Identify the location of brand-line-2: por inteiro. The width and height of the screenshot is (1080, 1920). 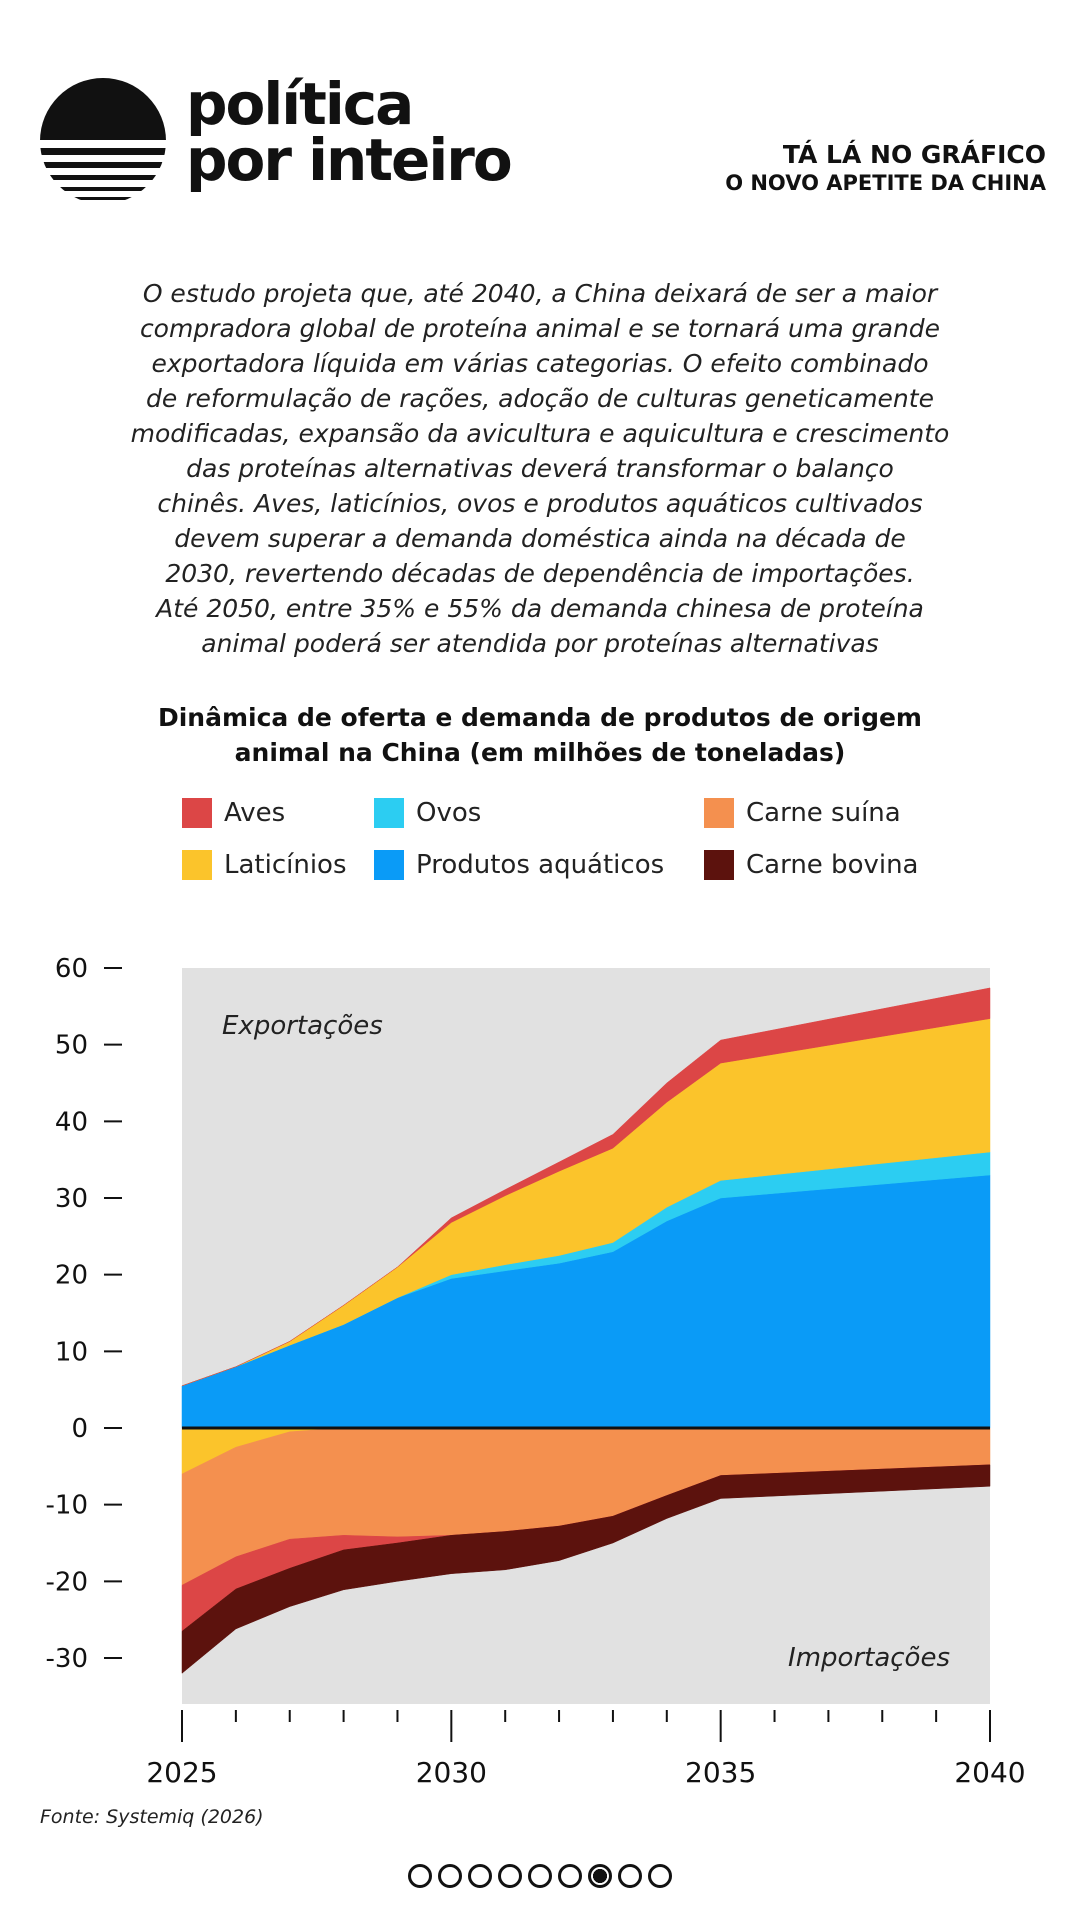
(349, 160).